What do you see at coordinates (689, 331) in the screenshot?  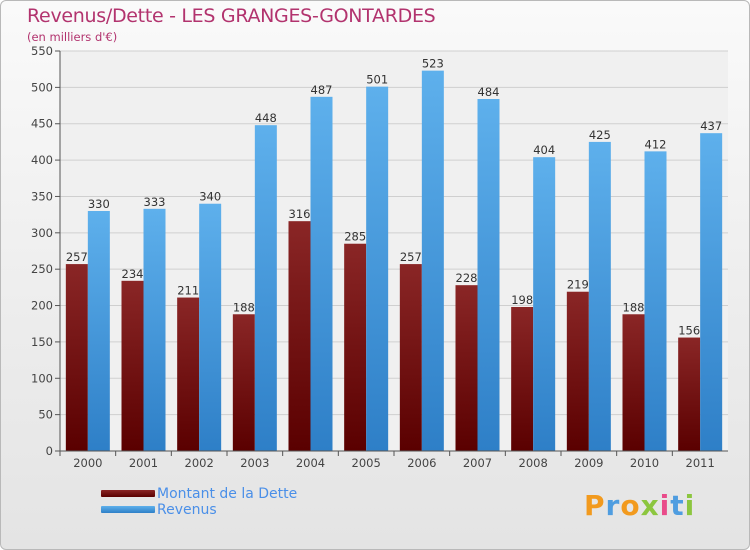 I see `data-label-dette: 156` at bounding box center [689, 331].